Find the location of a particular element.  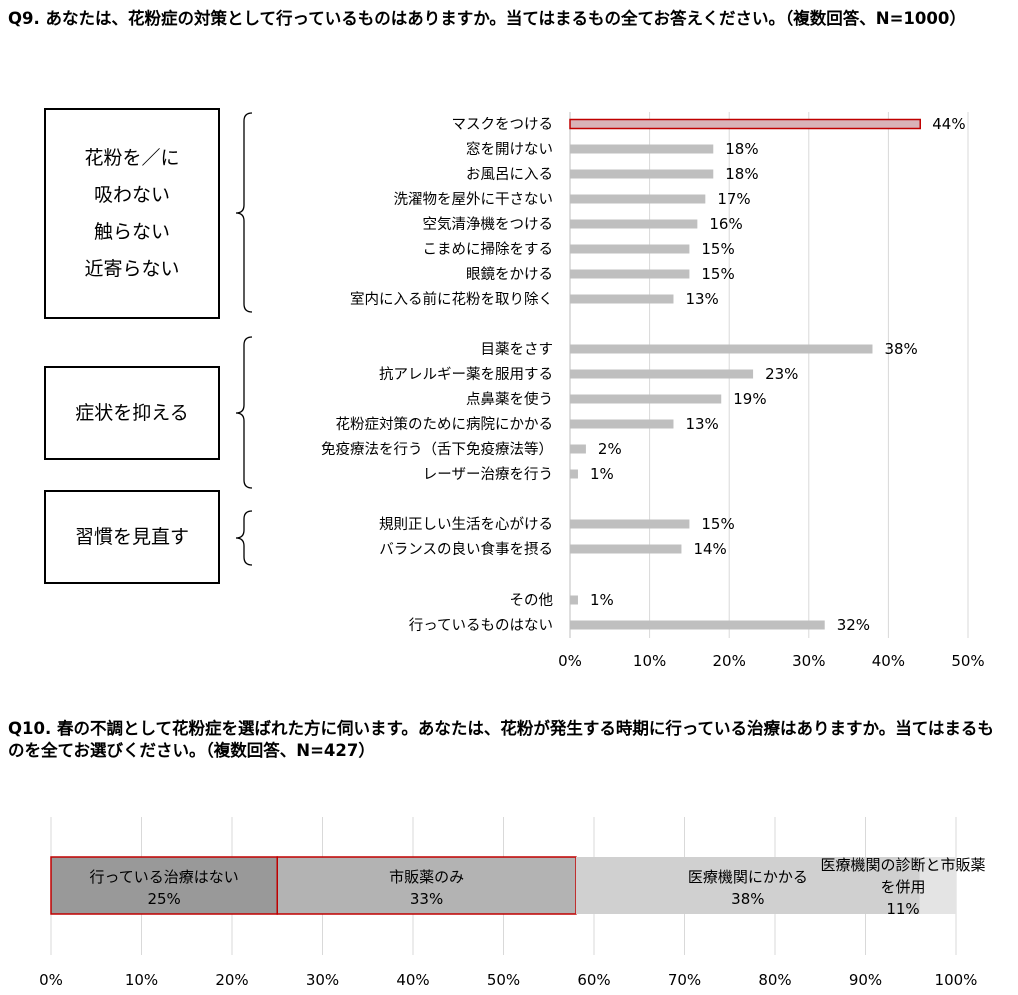

q10-segment-label: 市販薬のみ is located at coordinates (426, 877).